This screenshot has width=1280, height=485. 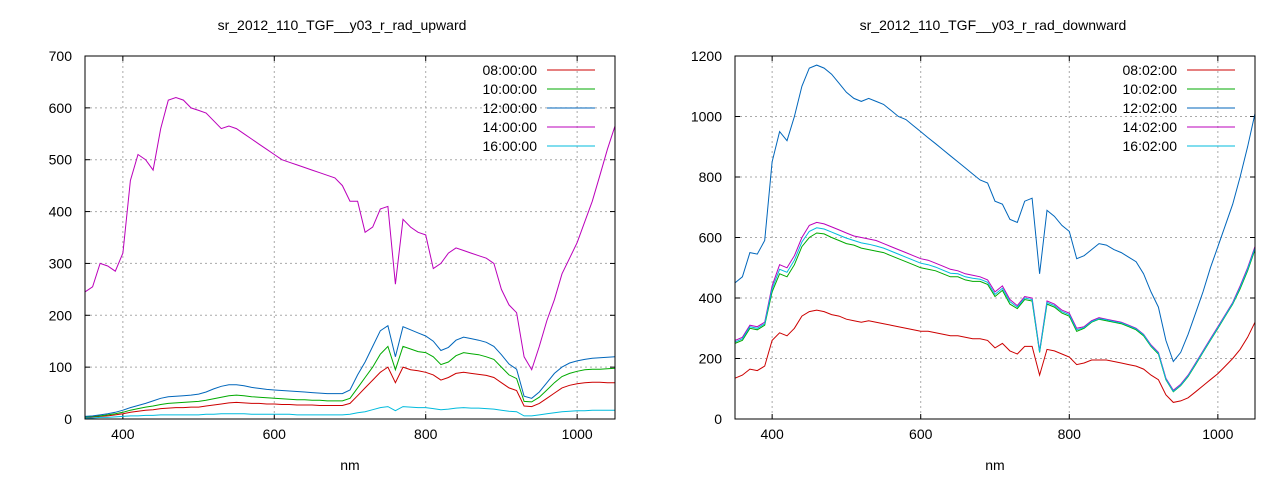 I want to click on legend-label: 14:00:00, so click(x=510, y=127).